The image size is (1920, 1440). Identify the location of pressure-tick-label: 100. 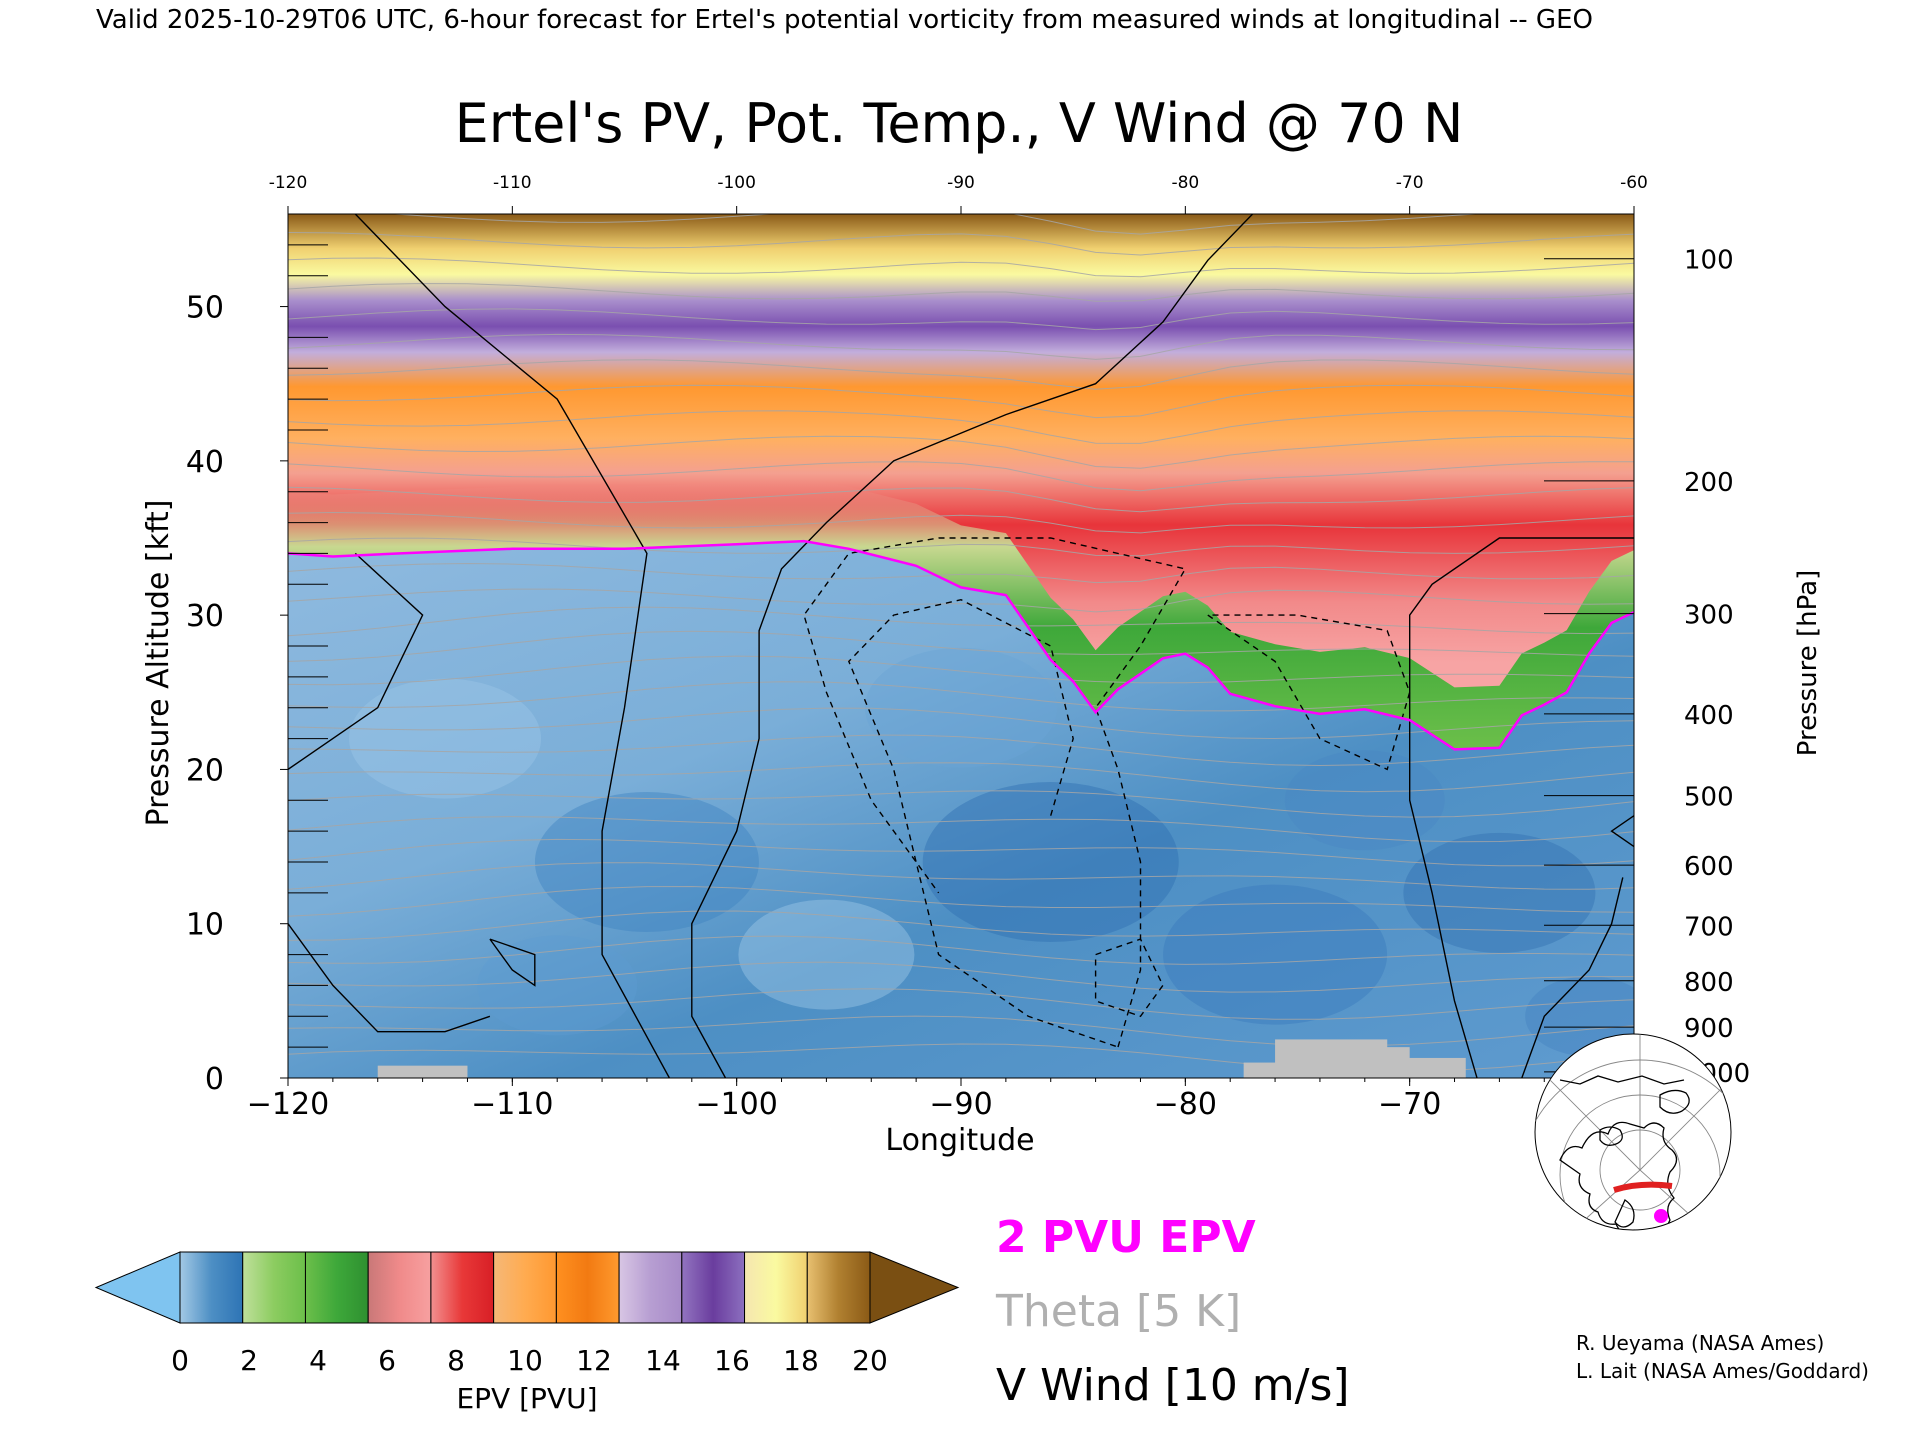
(1709, 261).